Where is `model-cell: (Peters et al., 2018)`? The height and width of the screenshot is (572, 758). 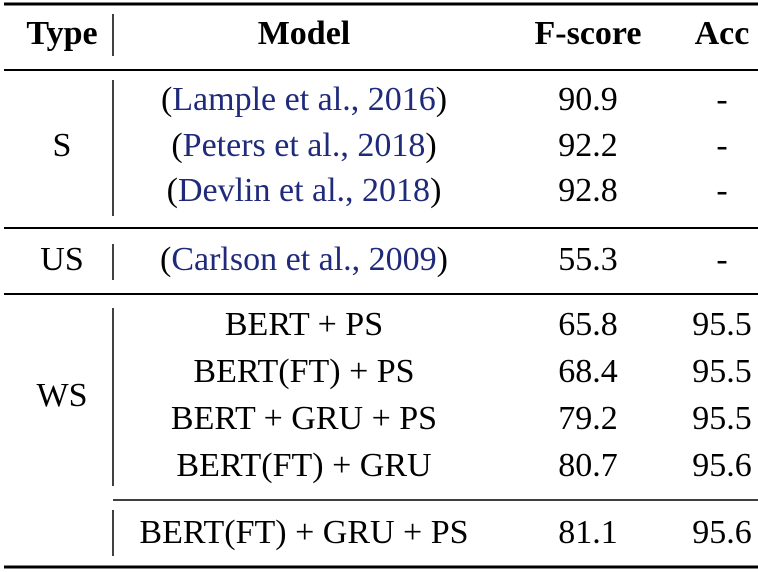 model-cell: (Peters et al., 2018) is located at coordinates (303, 145).